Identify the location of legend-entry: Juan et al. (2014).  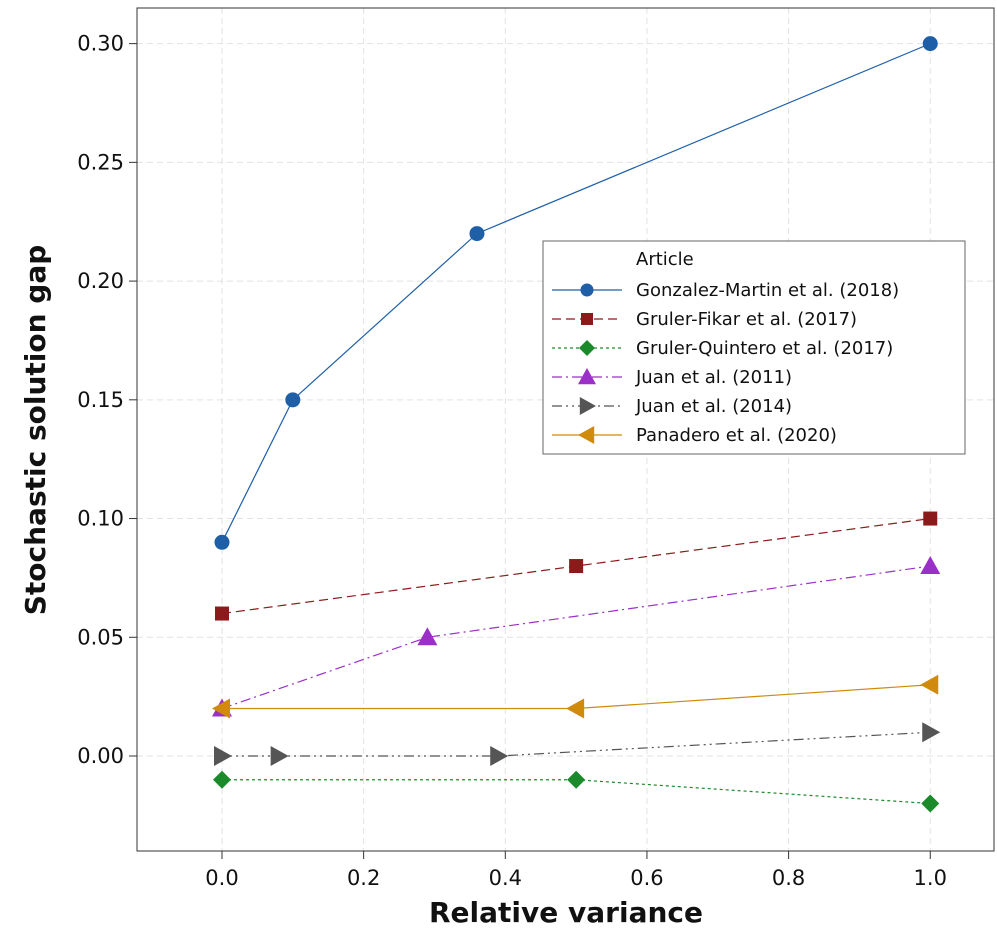
(672, 406).